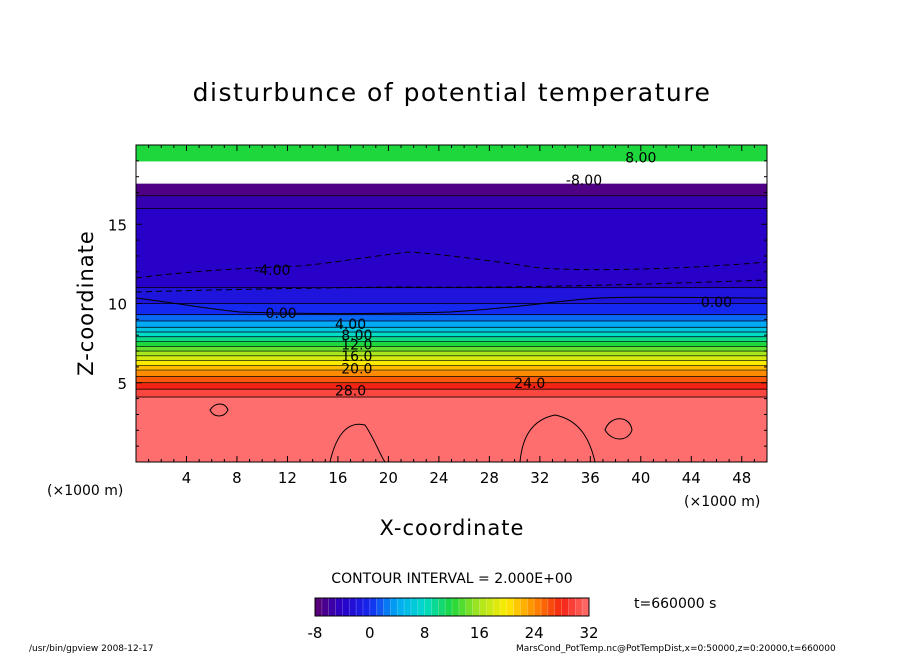 This screenshot has width=904, height=654. I want to click on x-tick-label: 36, so click(590, 478).